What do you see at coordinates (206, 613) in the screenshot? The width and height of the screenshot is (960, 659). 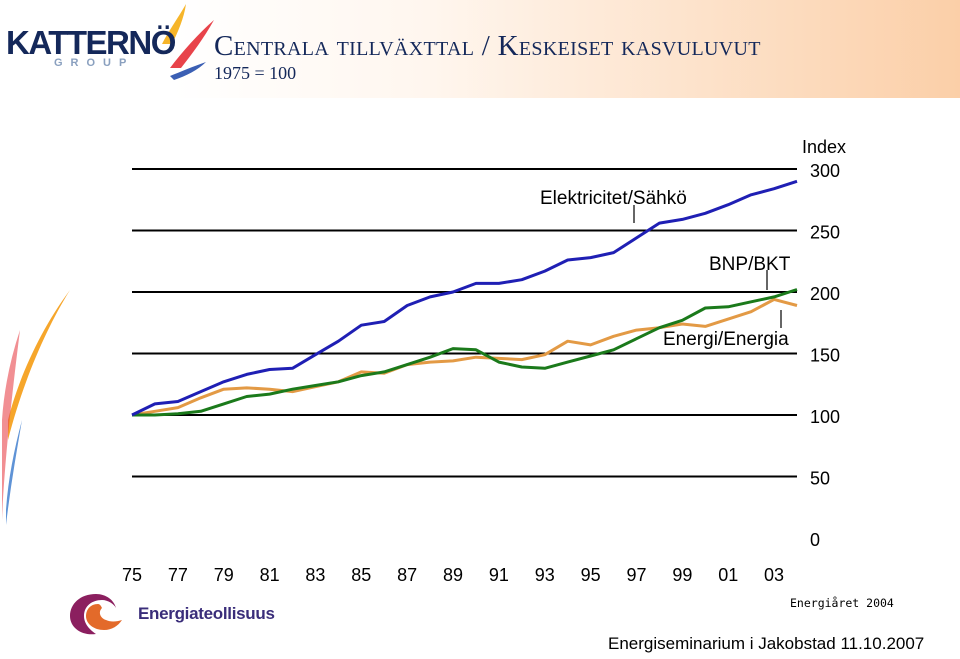 I see `energiateollisuus-logo-text: Energiateollisuus` at bounding box center [206, 613].